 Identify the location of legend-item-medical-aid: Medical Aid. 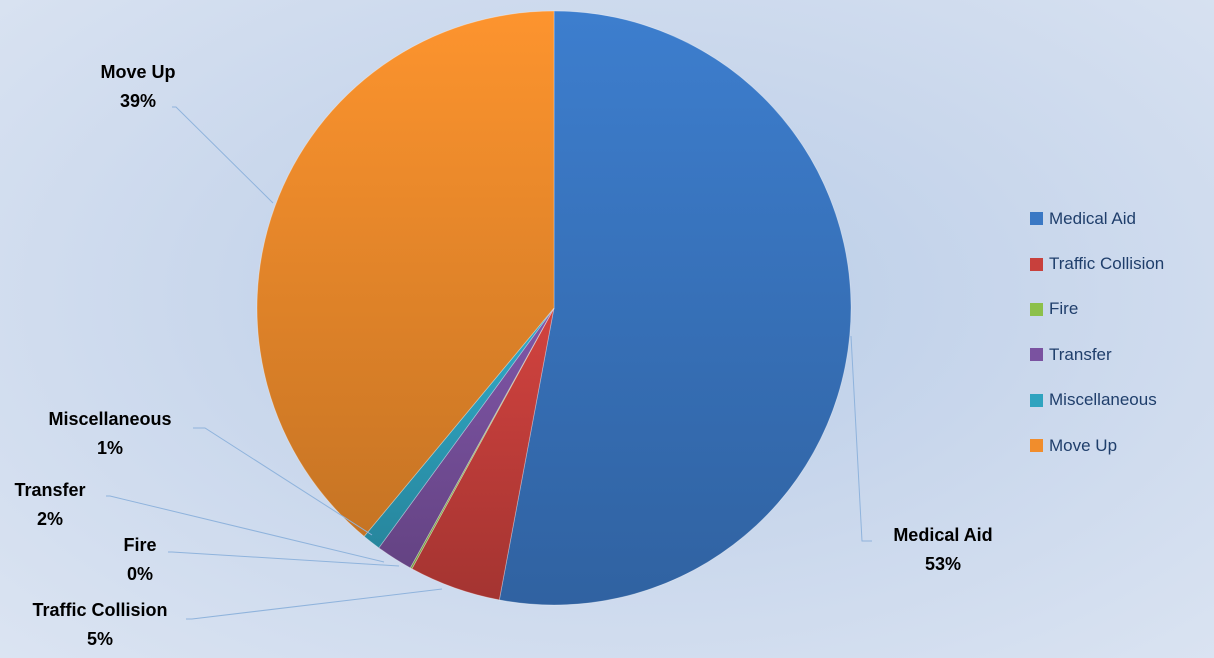
(1097, 218).